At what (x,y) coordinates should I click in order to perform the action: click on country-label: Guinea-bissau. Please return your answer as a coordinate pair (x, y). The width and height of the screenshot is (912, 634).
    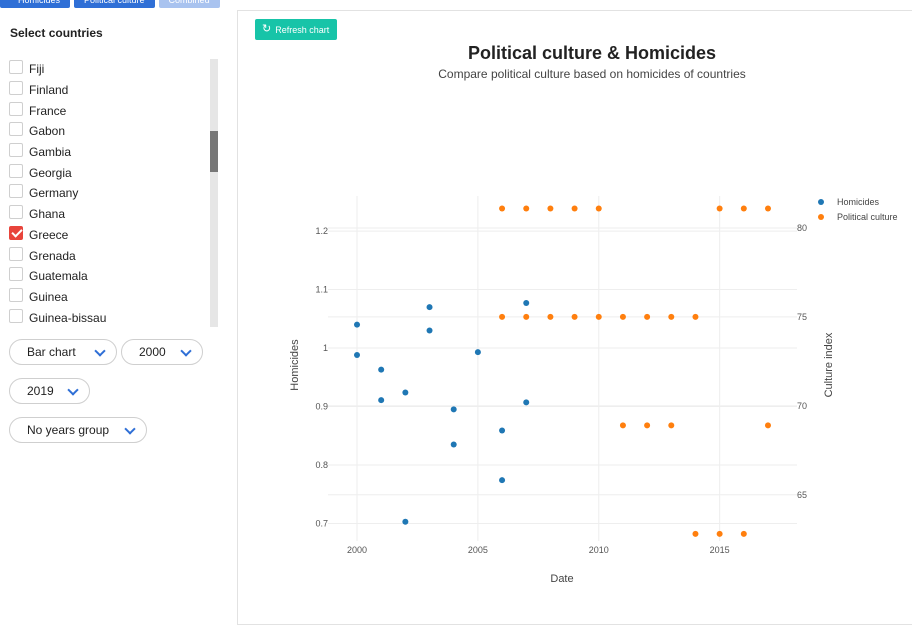
    Looking at the image, I should click on (68, 317).